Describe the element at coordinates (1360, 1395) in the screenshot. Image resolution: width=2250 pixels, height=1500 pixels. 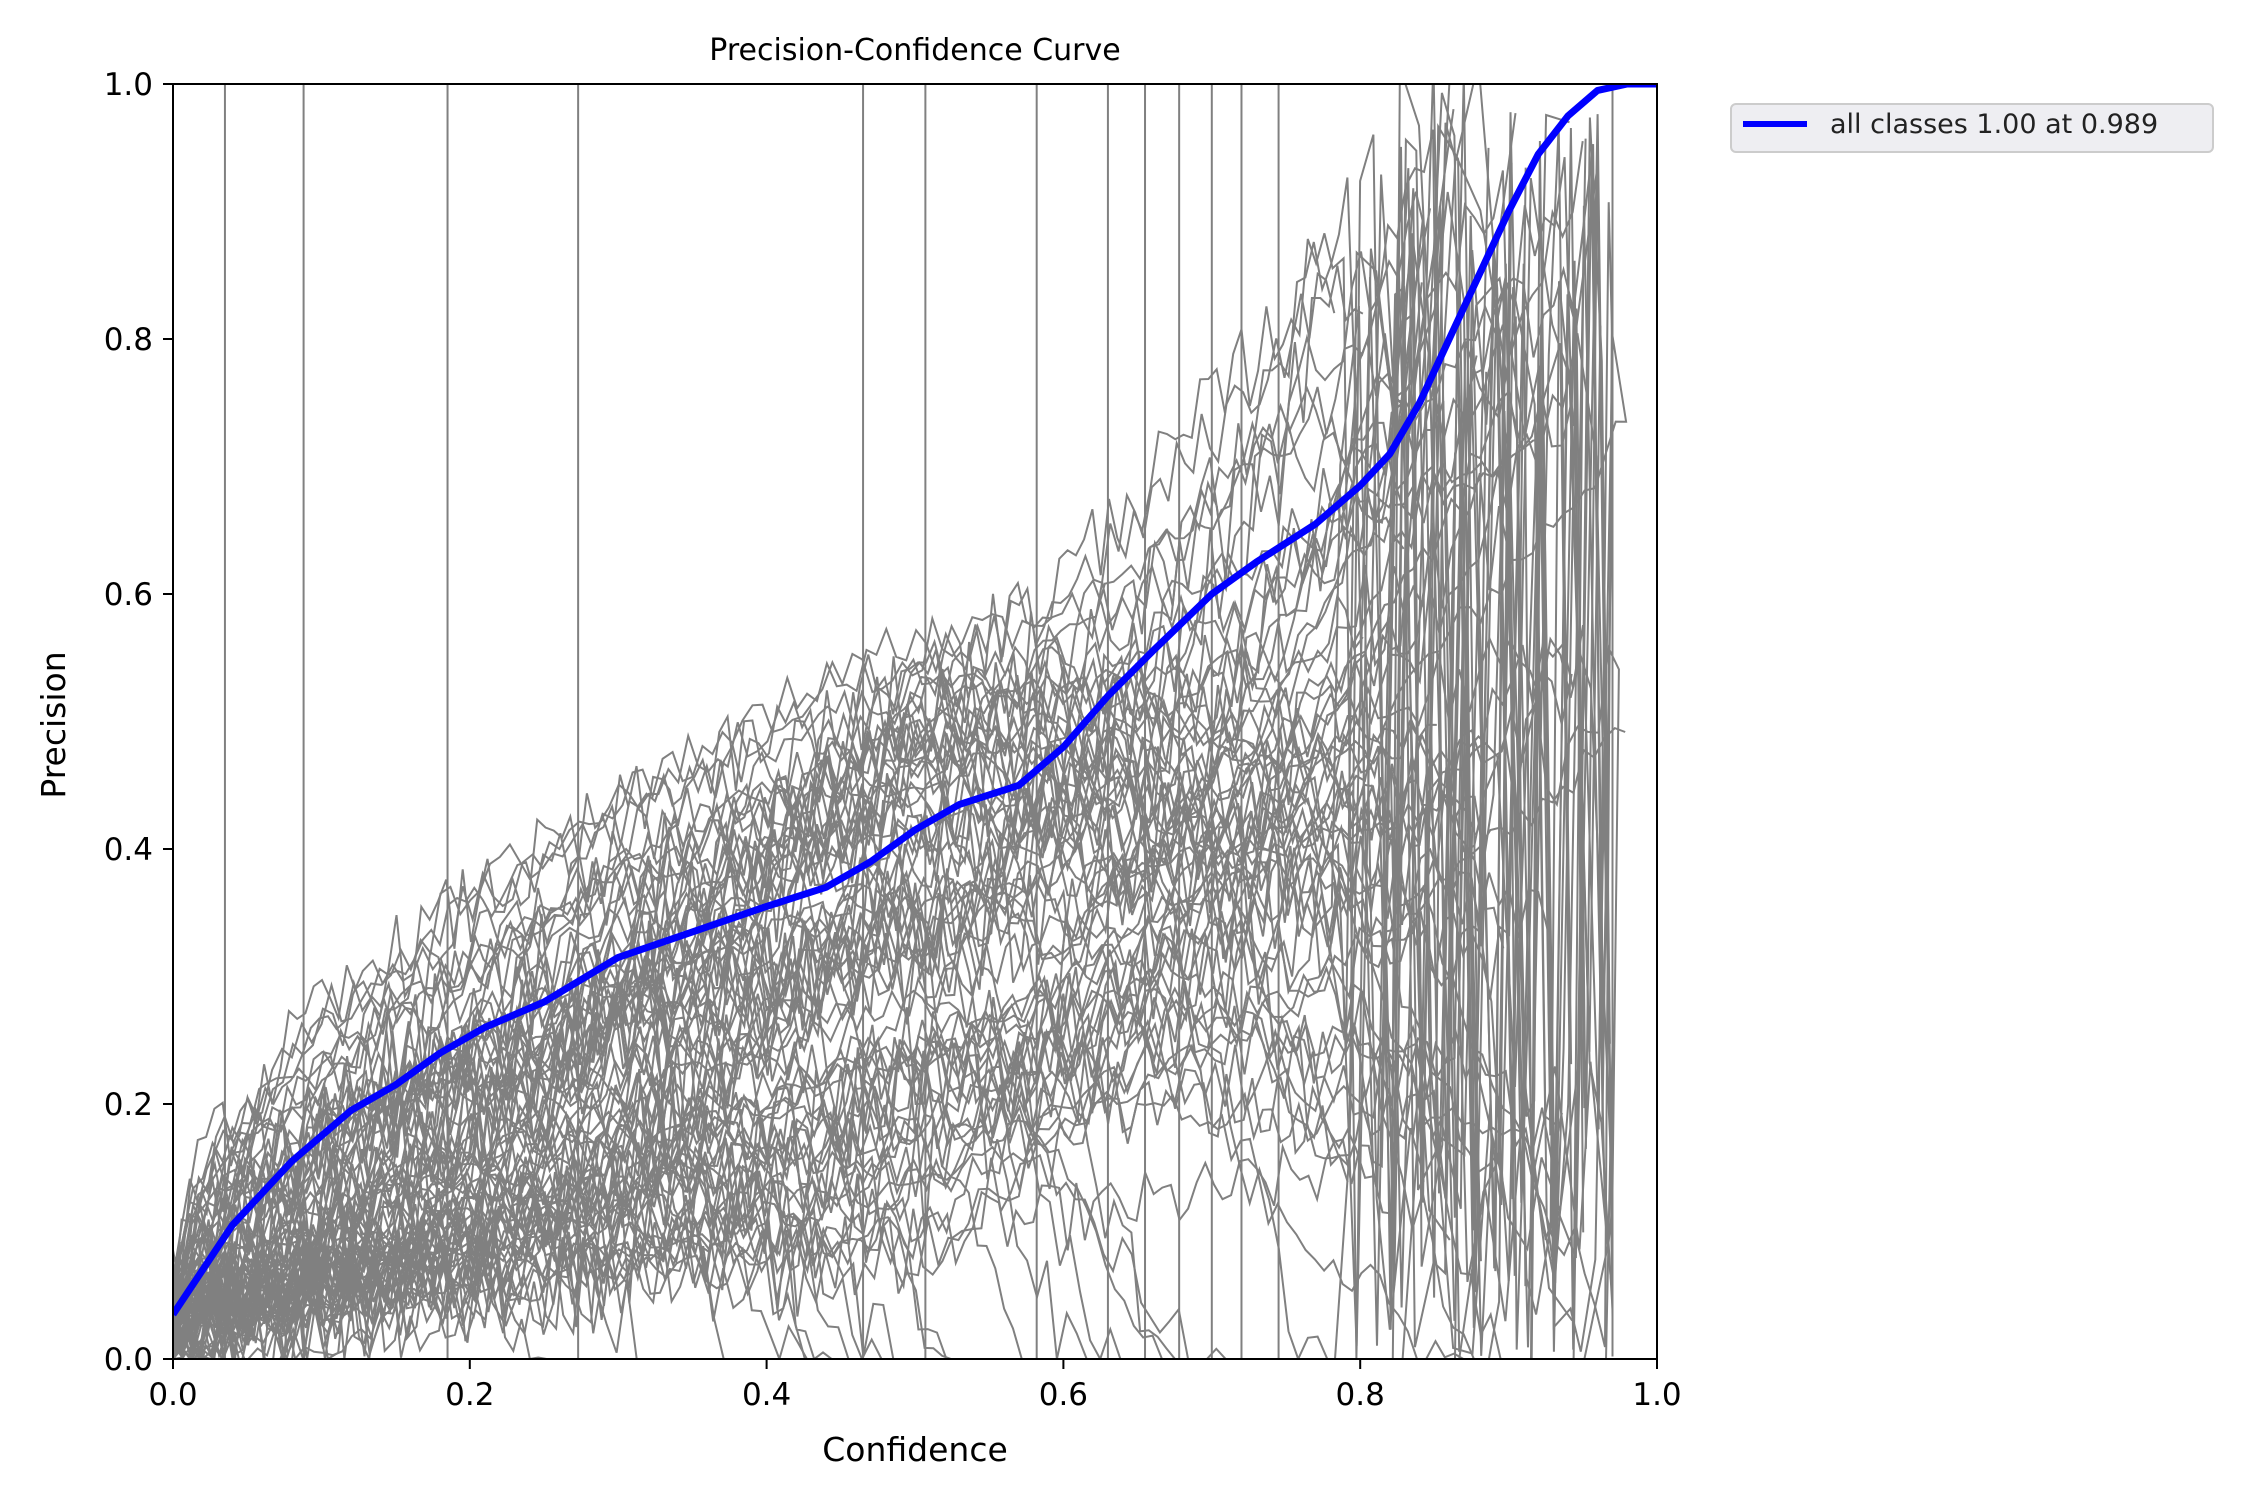
I see `x-tick-label: 0.8` at that location.